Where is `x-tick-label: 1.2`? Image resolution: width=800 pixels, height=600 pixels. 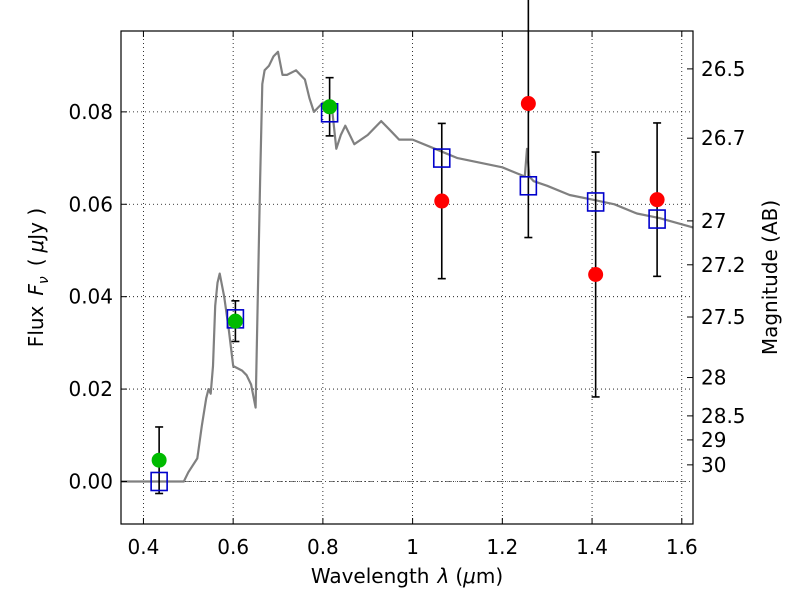
x-tick-label: 1.2 is located at coordinates (502, 547).